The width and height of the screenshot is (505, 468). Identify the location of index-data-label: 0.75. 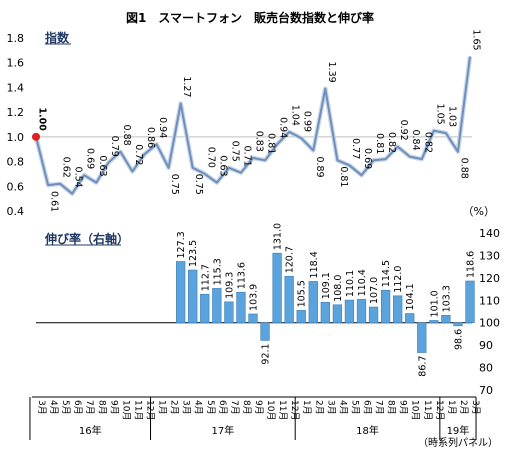
(174, 184).